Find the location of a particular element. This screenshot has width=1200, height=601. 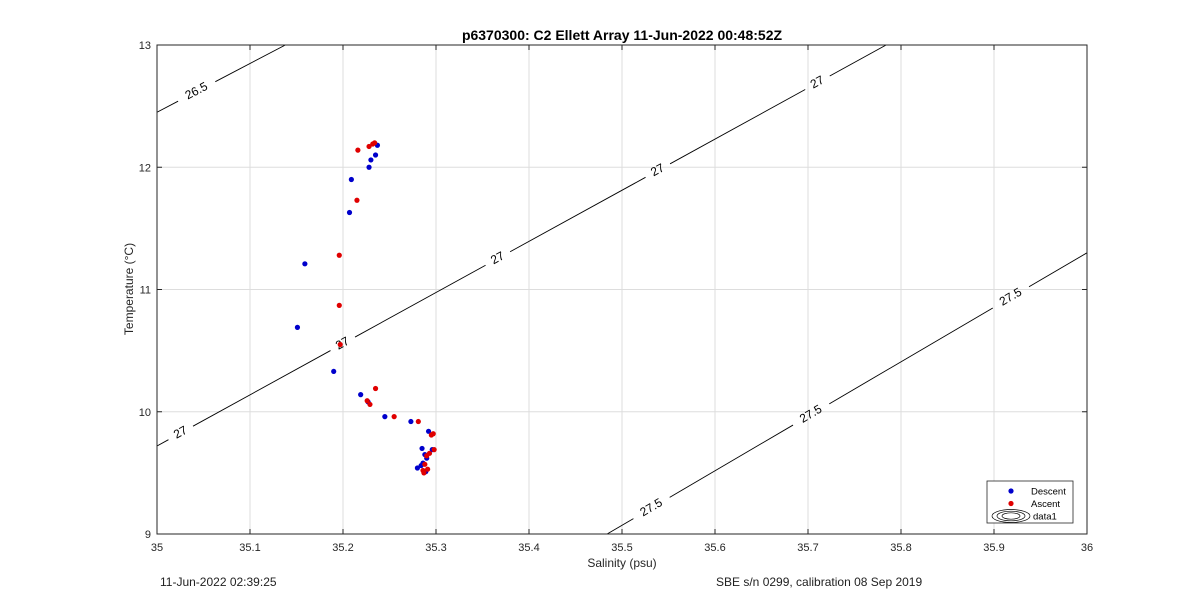

x-tick-label: 35.1 is located at coordinates (249, 548).